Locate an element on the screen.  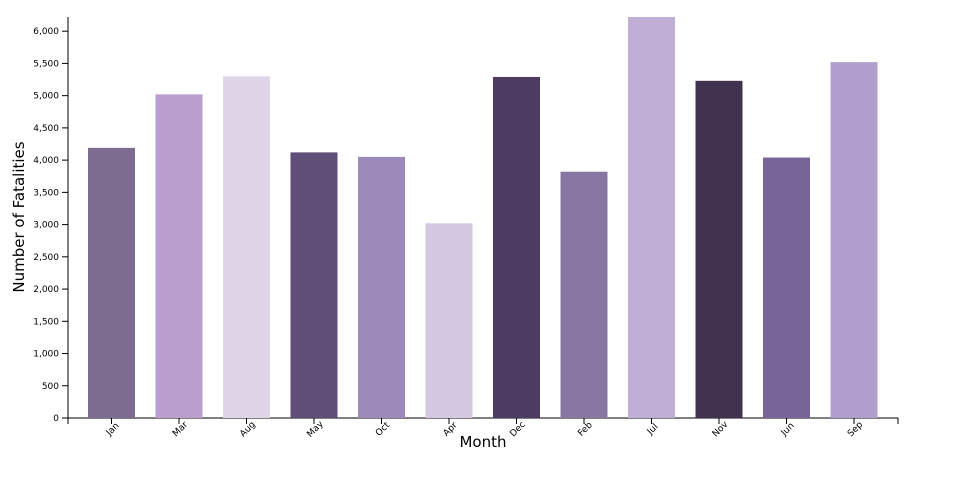
x-tick-label: Feb is located at coordinates (585, 429).